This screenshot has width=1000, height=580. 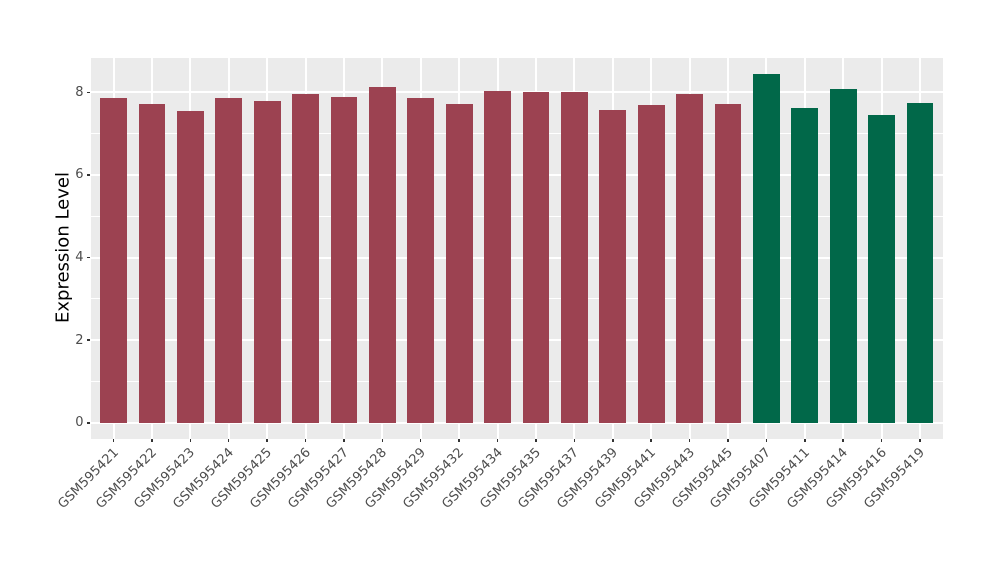 What do you see at coordinates (459, 263) in the screenshot?
I see `bar-GSM595432` at bounding box center [459, 263].